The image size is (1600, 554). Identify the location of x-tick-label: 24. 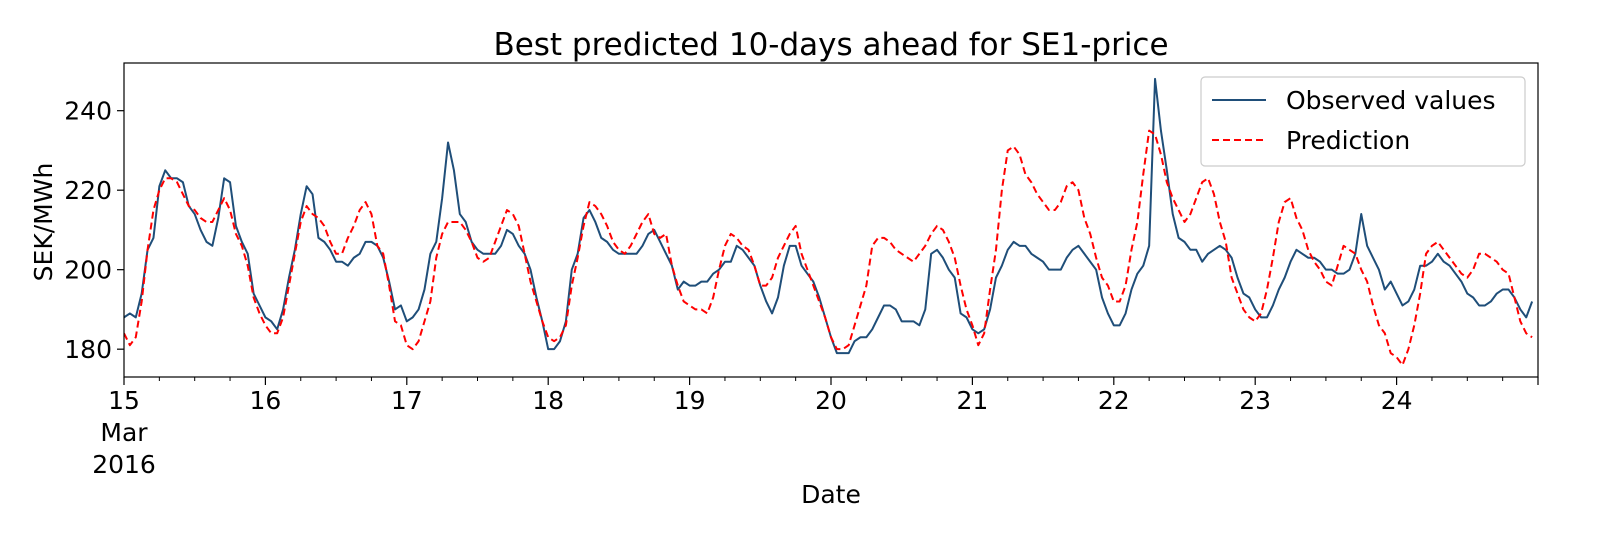
(1397, 400).